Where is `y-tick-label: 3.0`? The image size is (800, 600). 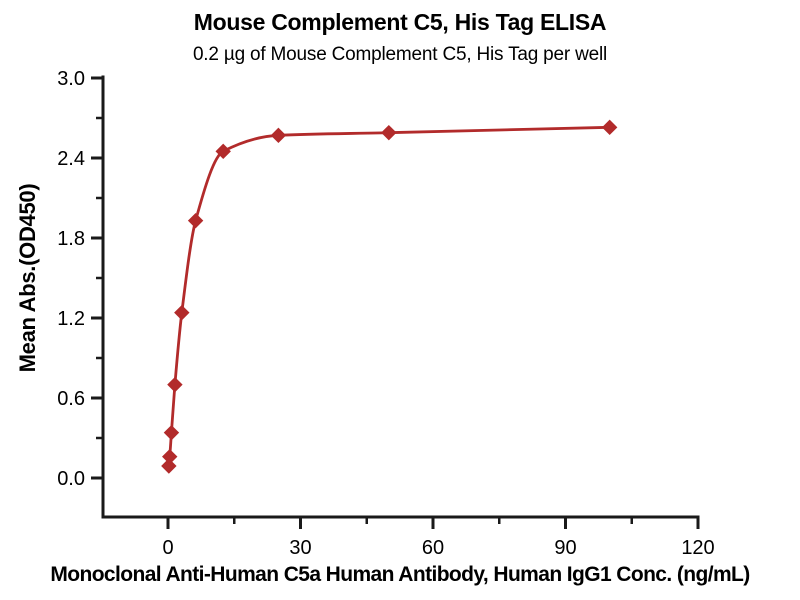 y-tick-label: 3.0 is located at coordinates (71, 79).